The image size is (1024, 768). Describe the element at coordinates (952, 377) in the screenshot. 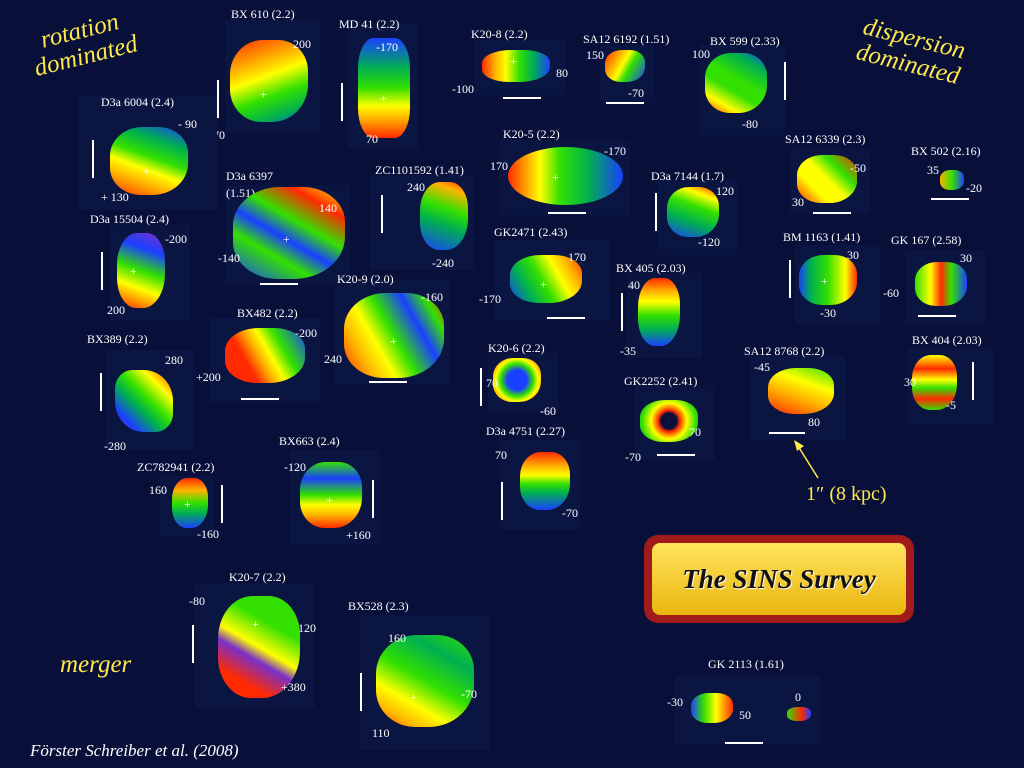

I see `galaxy-panel-bx404: BX 404 (2.03) 30 -5` at that location.